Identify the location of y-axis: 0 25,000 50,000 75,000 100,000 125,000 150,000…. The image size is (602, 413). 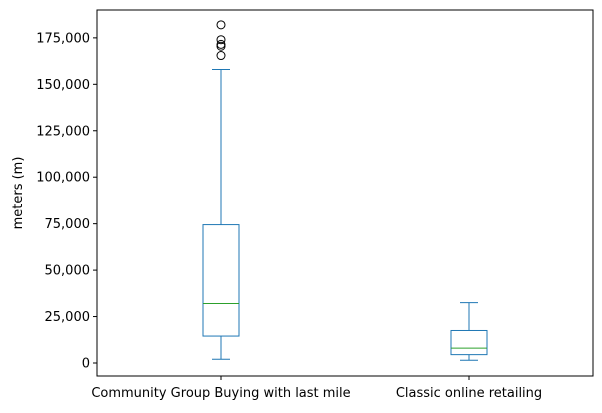
(66, 201).